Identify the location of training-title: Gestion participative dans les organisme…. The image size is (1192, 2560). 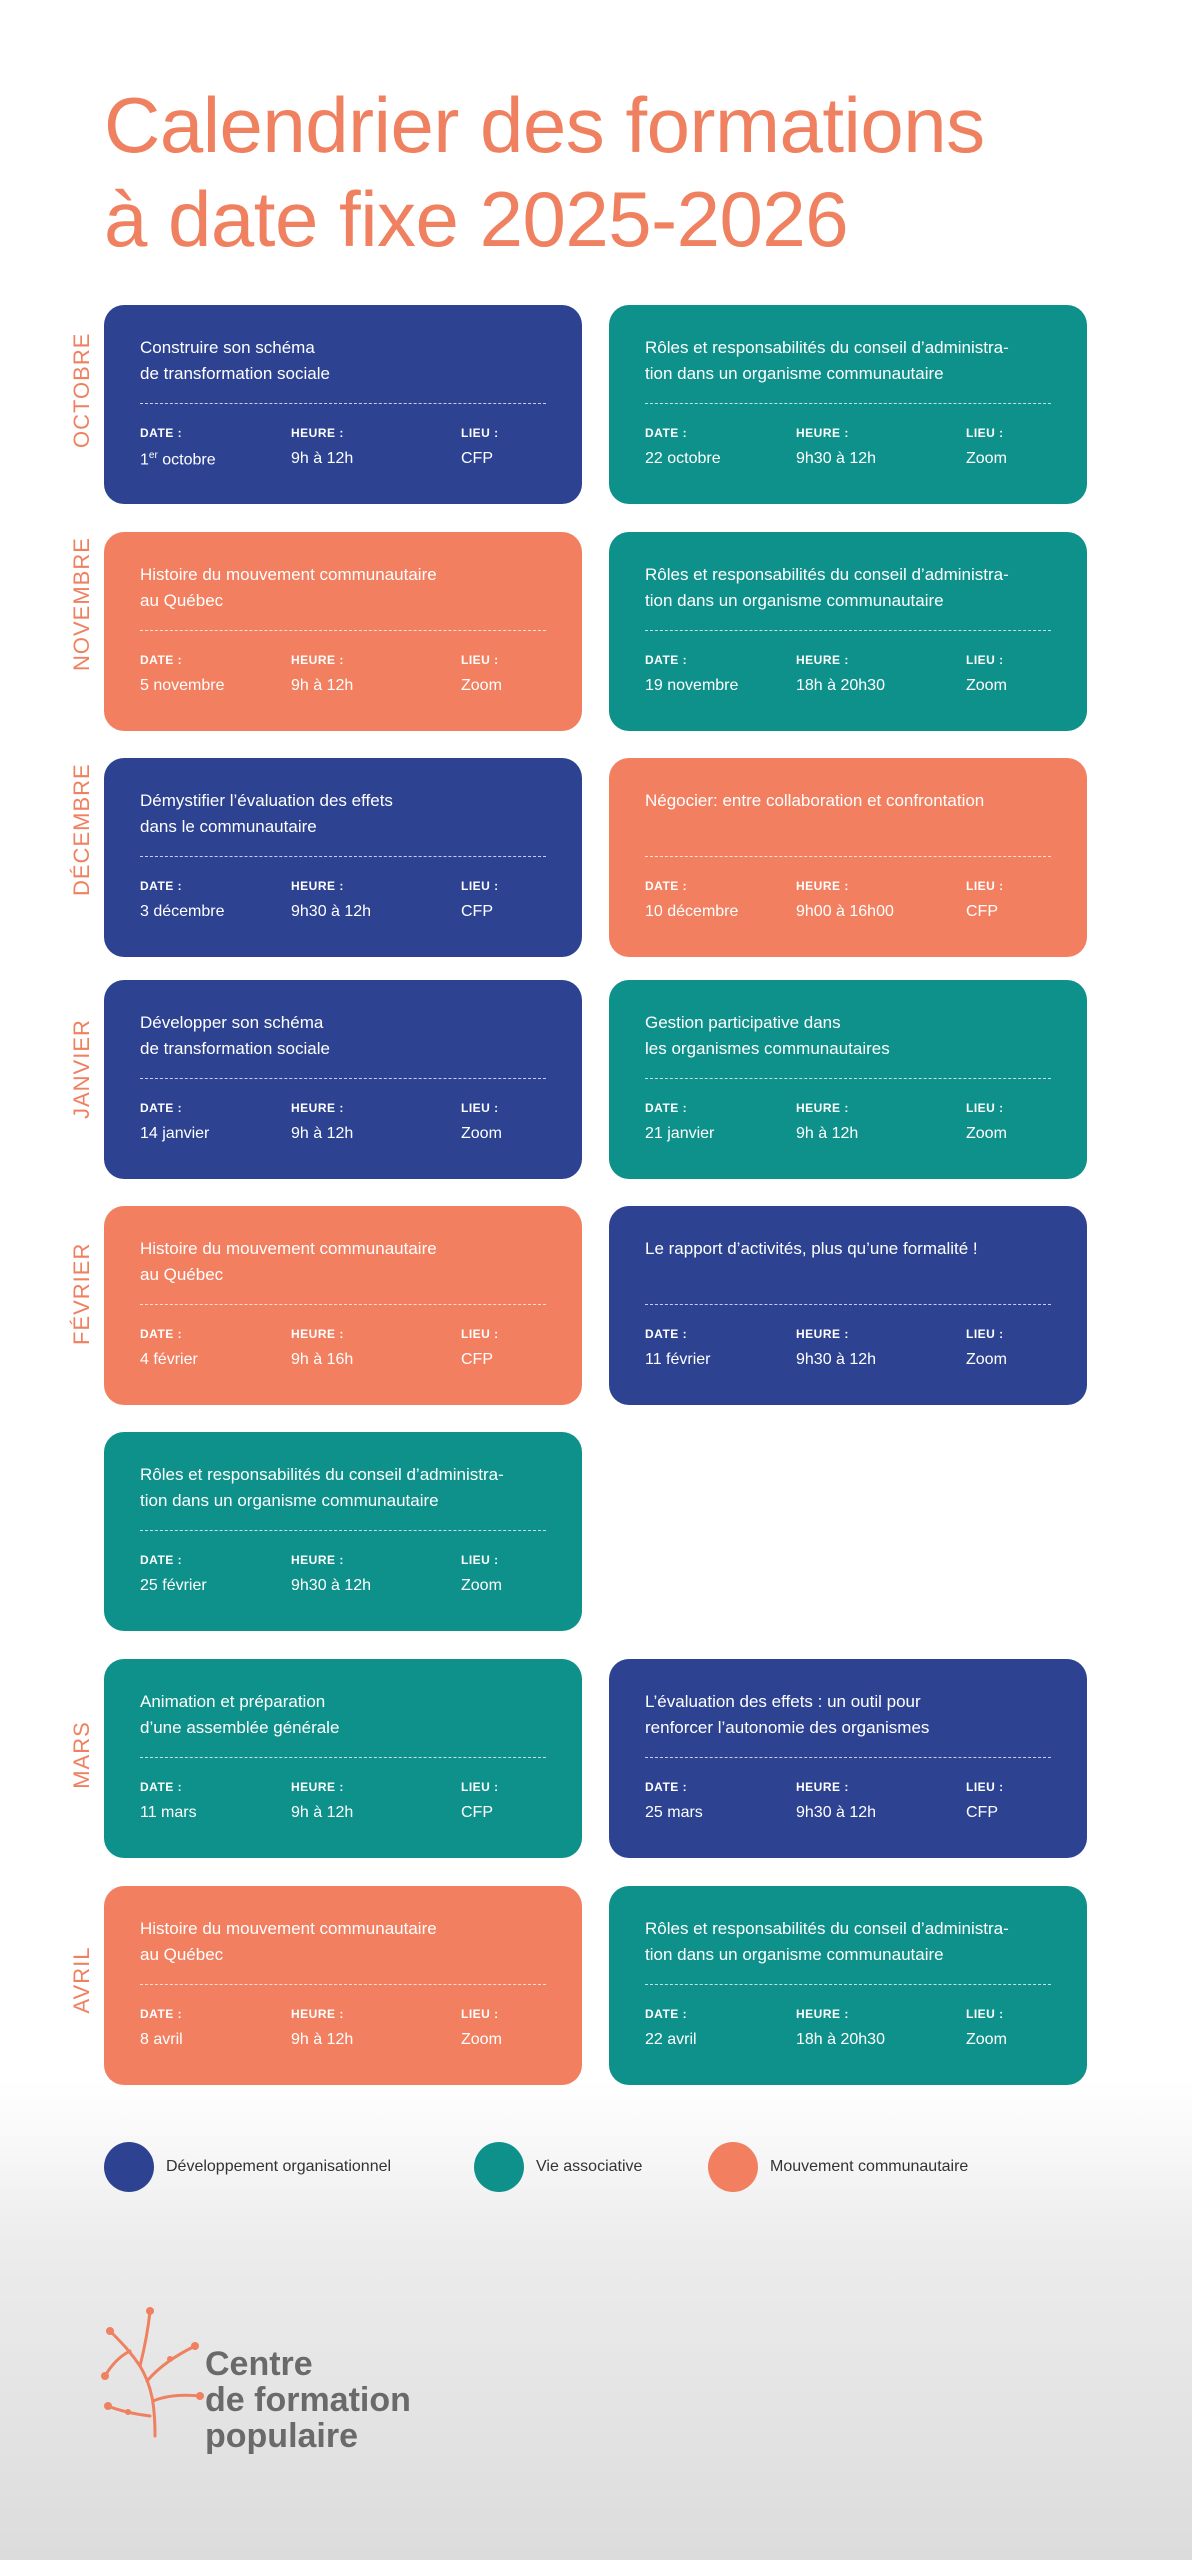
(767, 1035).